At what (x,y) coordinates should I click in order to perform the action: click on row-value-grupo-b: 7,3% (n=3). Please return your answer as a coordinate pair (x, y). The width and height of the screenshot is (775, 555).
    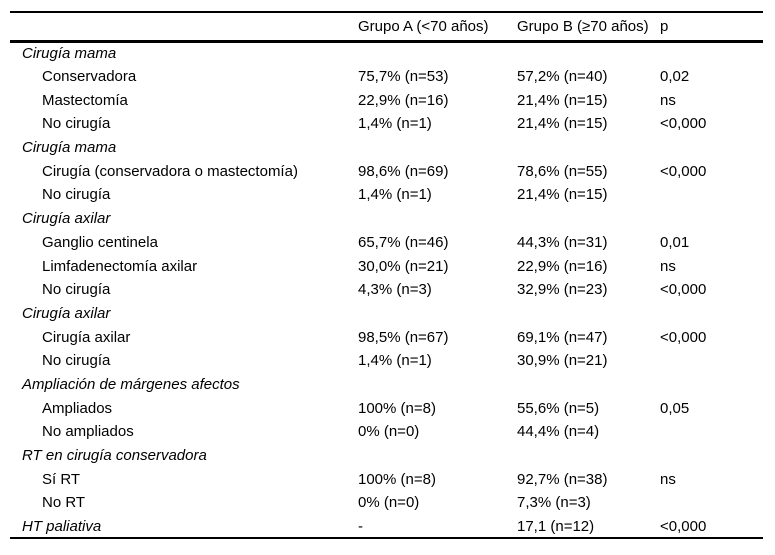
    Looking at the image, I should click on (554, 503).